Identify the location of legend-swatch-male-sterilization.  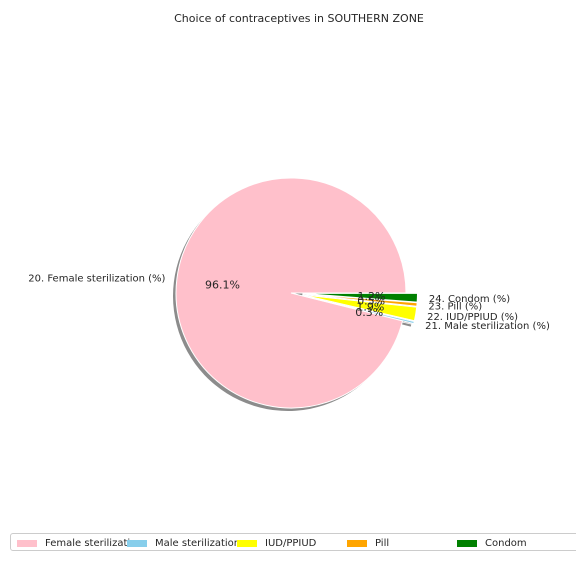
(137, 543).